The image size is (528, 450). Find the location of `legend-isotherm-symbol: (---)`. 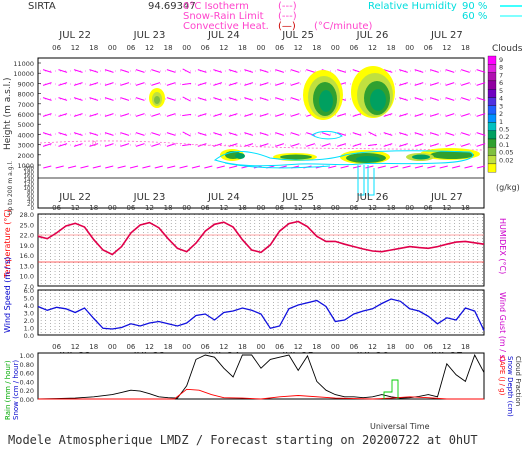

legend-isotherm-symbol: (---) is located at coordinates (287, 6).